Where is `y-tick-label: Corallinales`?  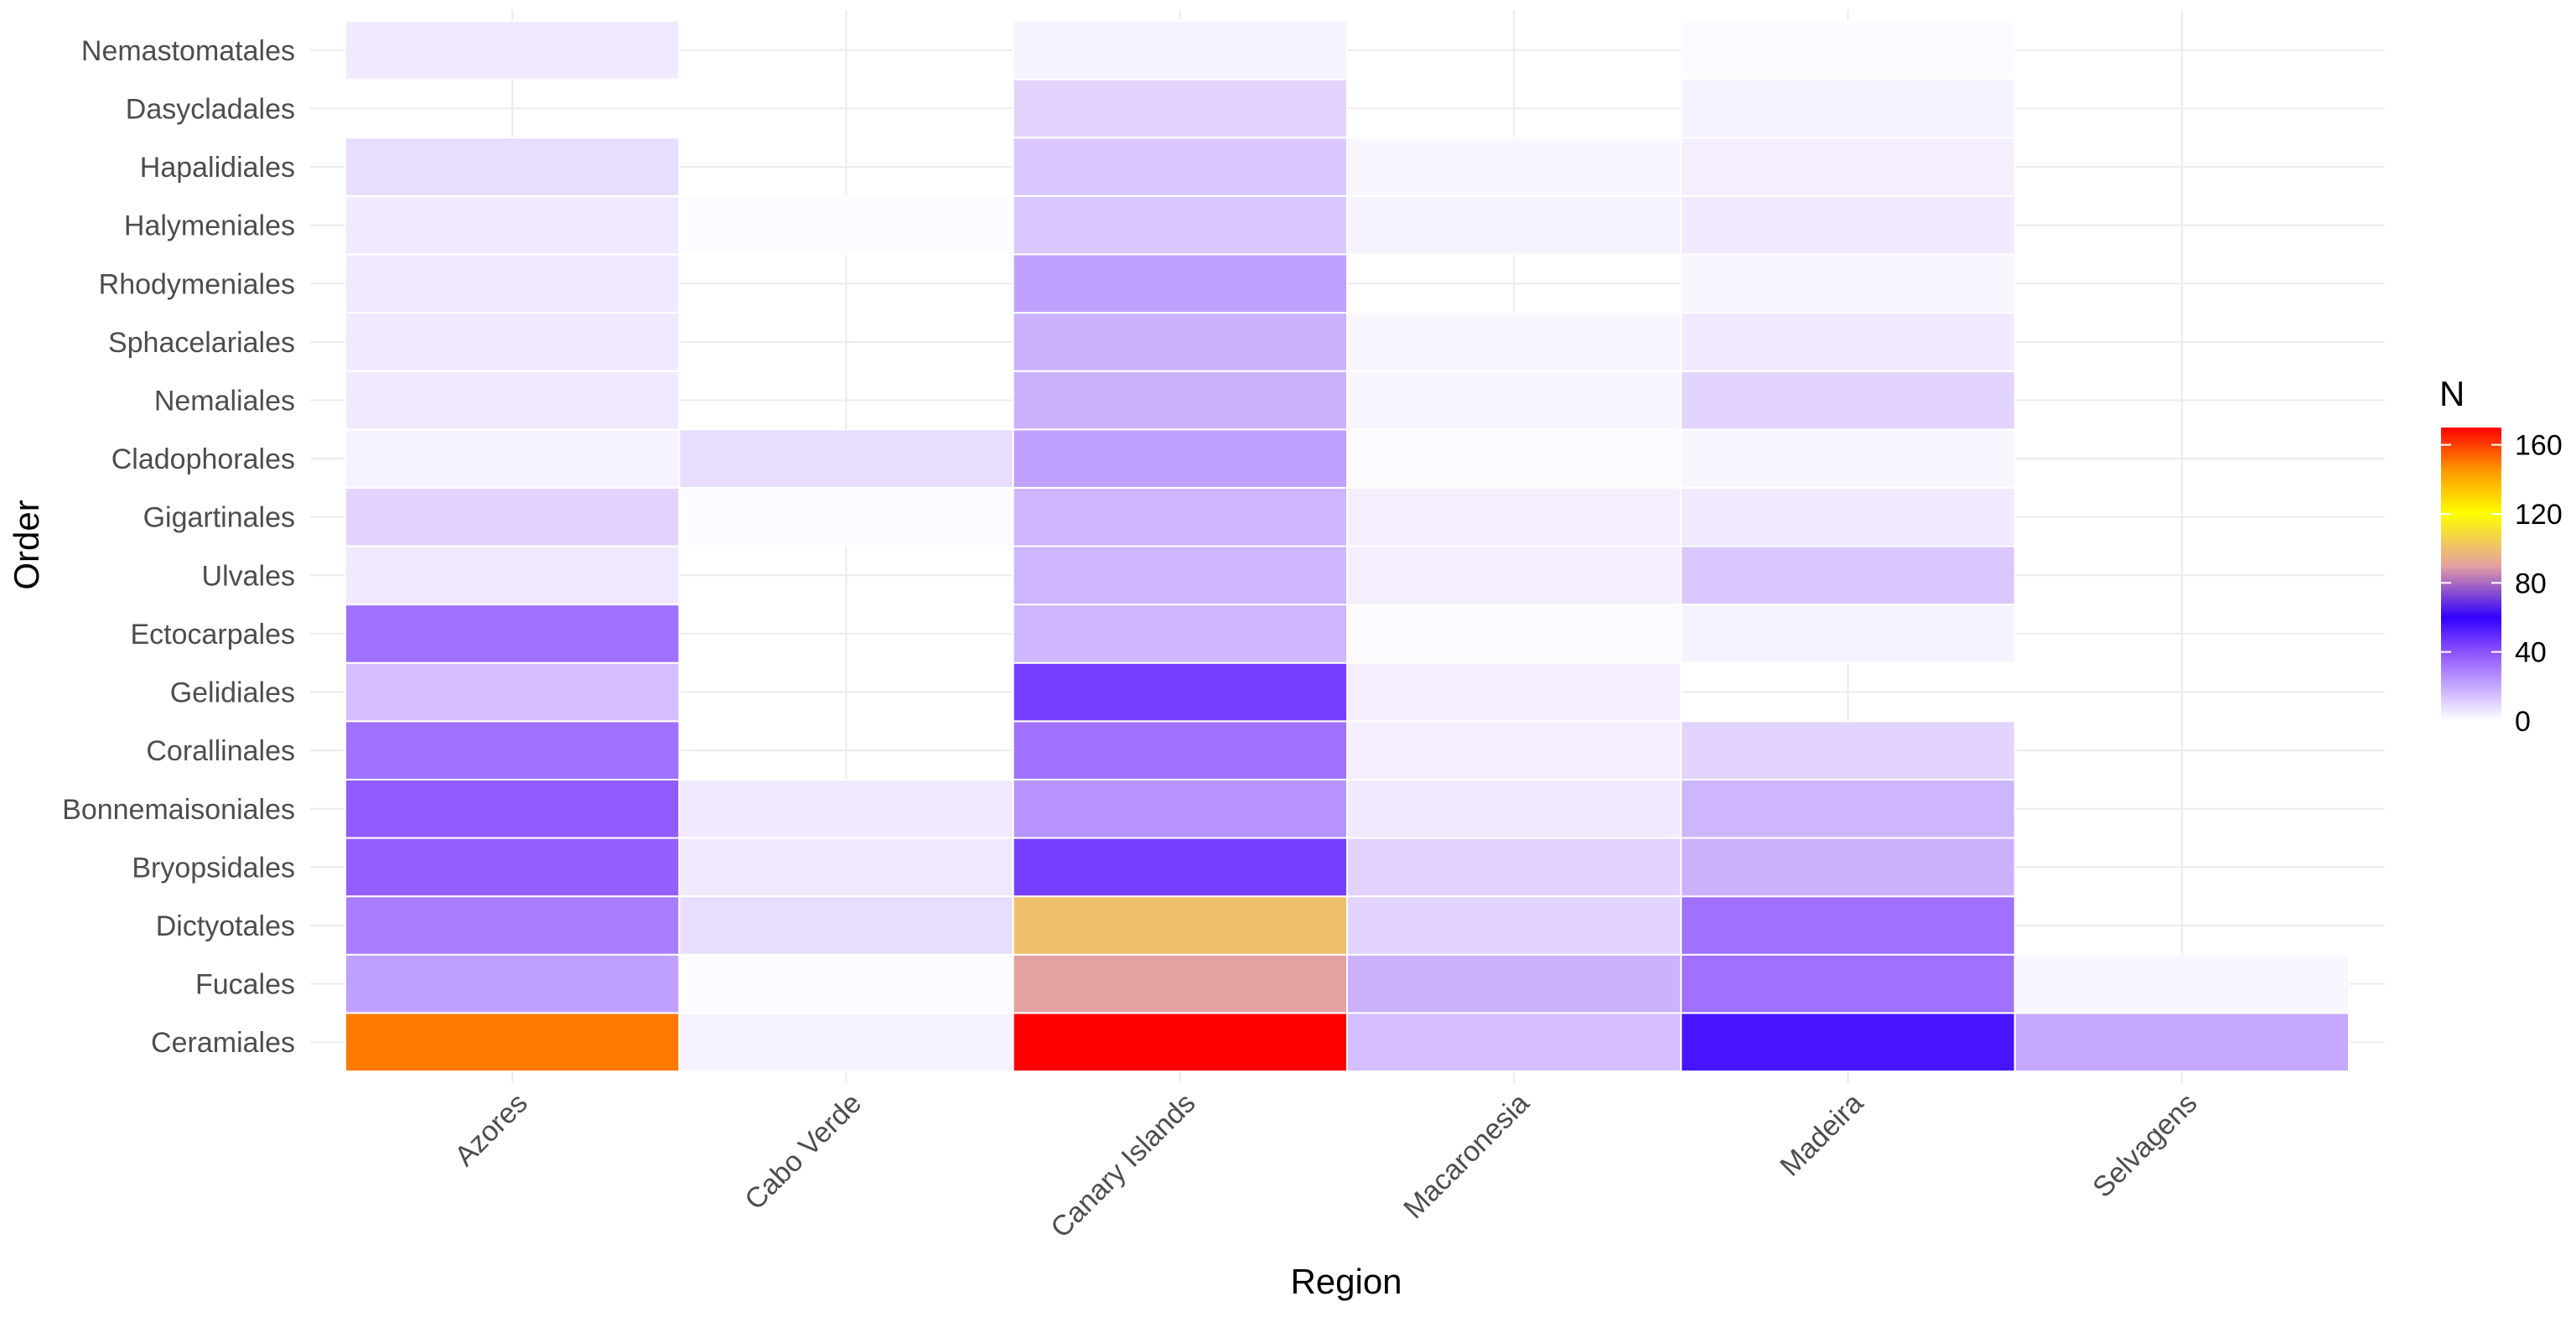
y-tick-label: Corallinales is located at coordinates (220, 751).